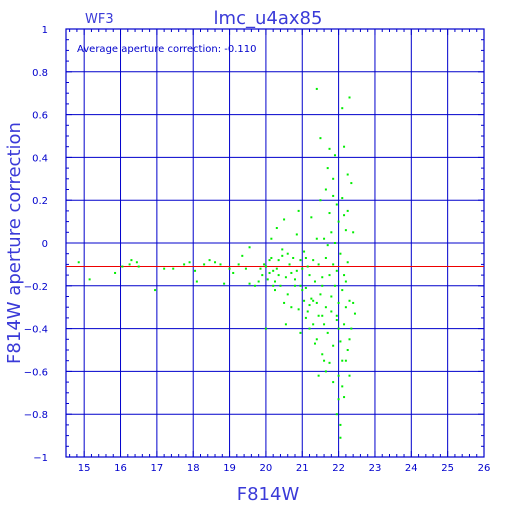  I want to click on y-tick-label: −0.4, so click(36, 330).